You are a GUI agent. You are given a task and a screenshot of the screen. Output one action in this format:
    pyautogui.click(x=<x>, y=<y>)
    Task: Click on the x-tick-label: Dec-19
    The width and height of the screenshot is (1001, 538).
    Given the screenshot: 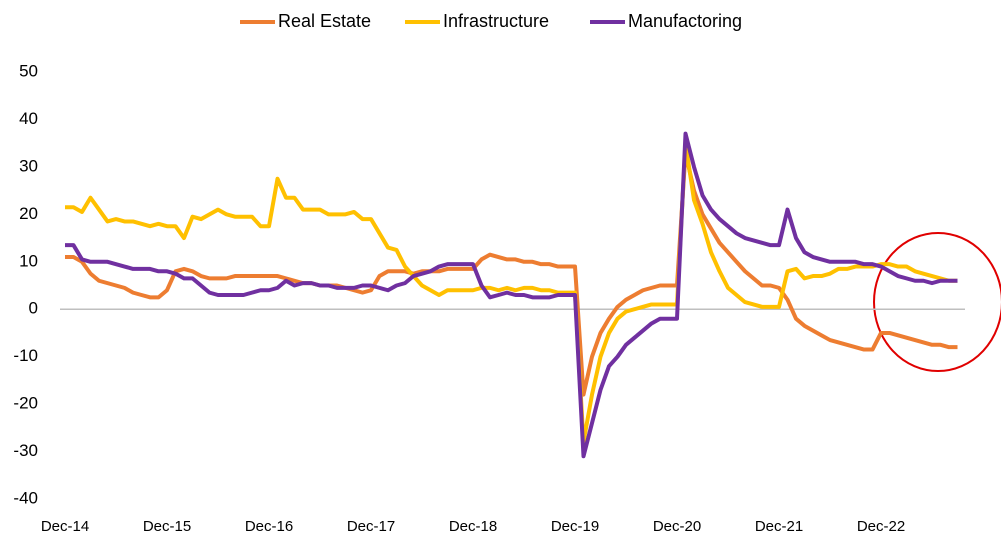 What is the action you would take?
    pyautogui.click(x=575, y=526)
    